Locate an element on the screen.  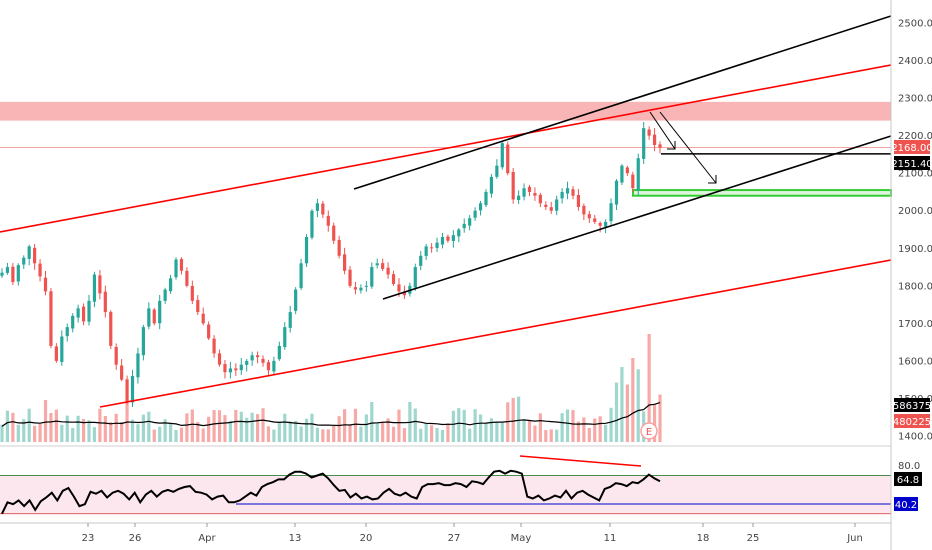
price-tick-label: 2400.00 is located at coordinates (915, 61).